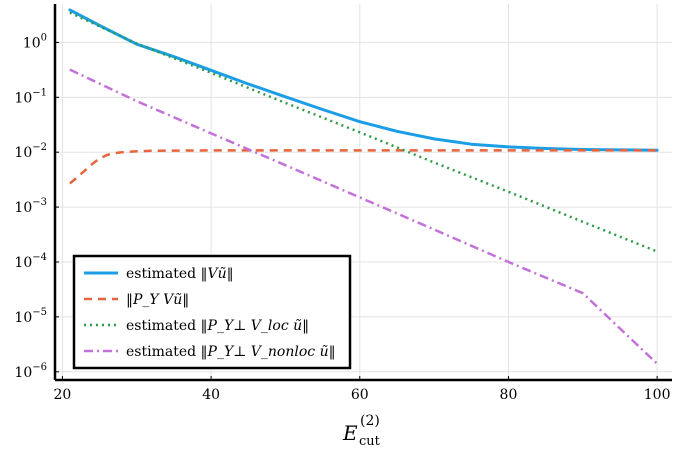  What do you see at coordinates (657, 395) in the screenshot?
I see `x-tick-label: 100` at bounding box center [657, 395].